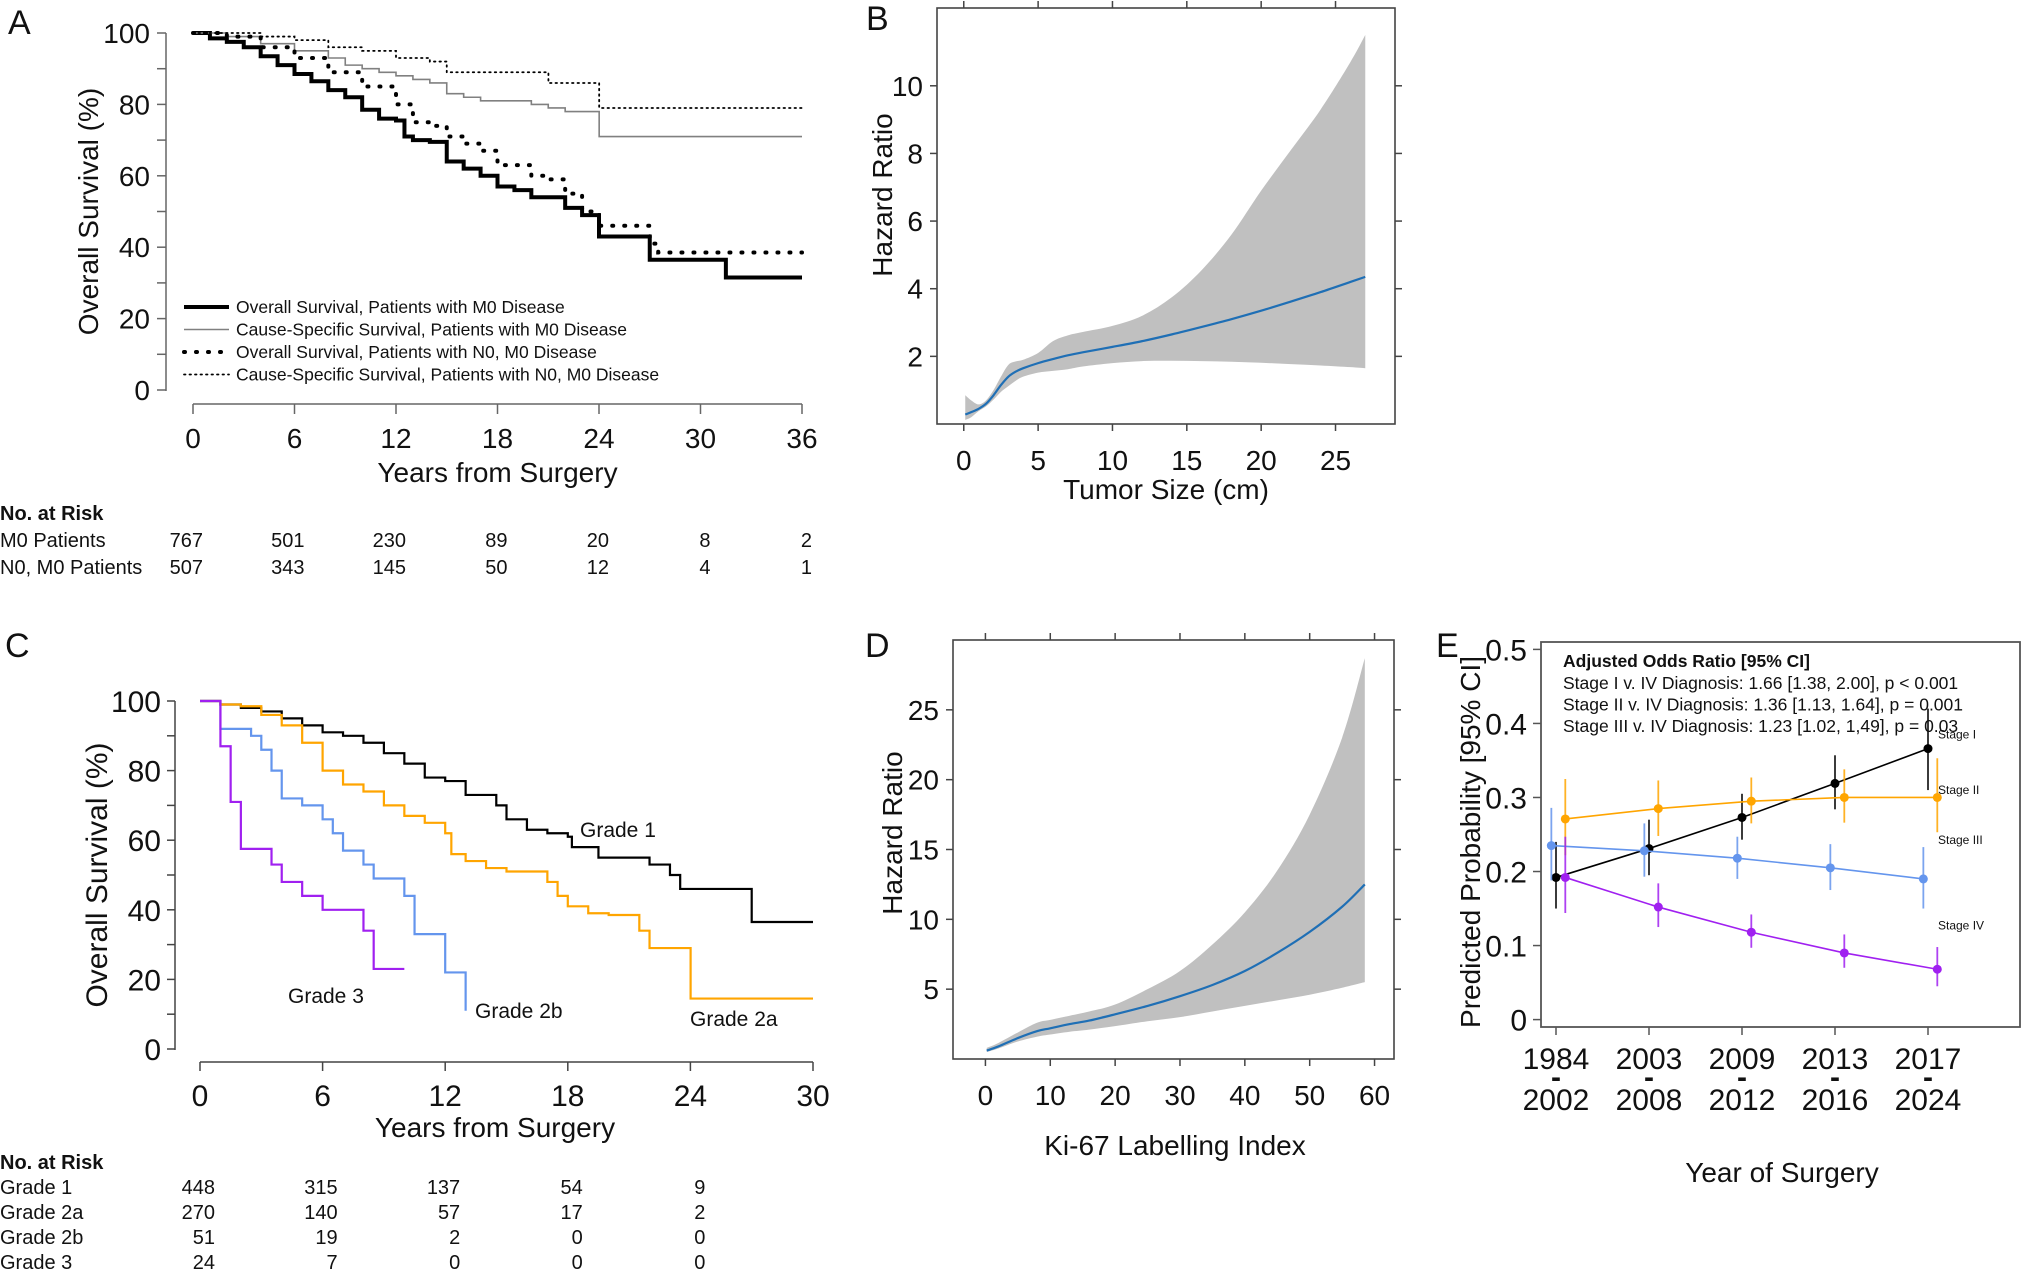  I want to click on risk-row-label: Grade 3, so click(36, 1263).